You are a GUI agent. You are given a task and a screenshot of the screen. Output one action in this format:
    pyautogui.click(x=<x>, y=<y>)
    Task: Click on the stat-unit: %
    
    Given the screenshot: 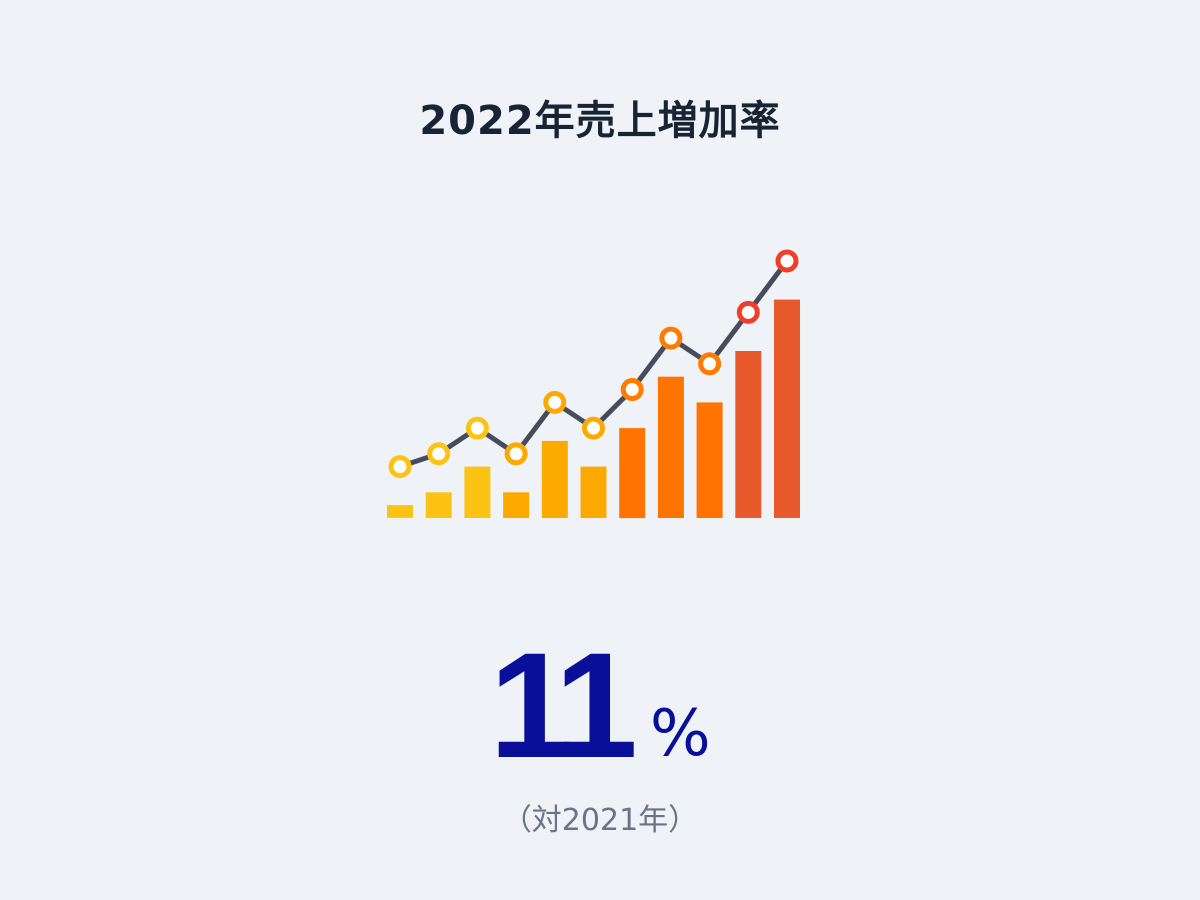 What is the action you would take?
    pyautogui.click(x=680, y=734)
    